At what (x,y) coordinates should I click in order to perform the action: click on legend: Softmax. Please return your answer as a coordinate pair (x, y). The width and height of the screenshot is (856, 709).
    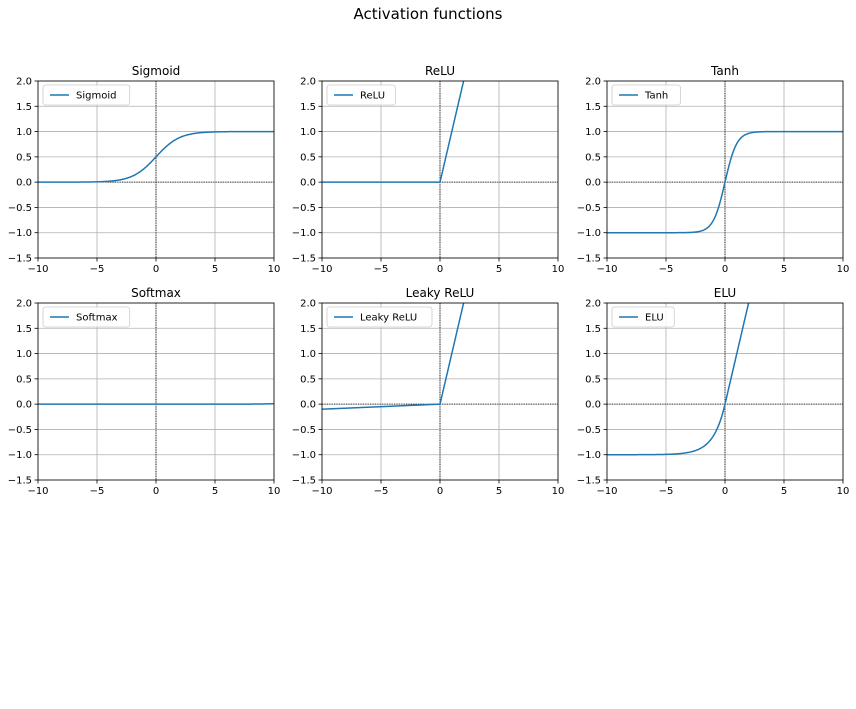
    Looking at the image, I should click on (86, 317).